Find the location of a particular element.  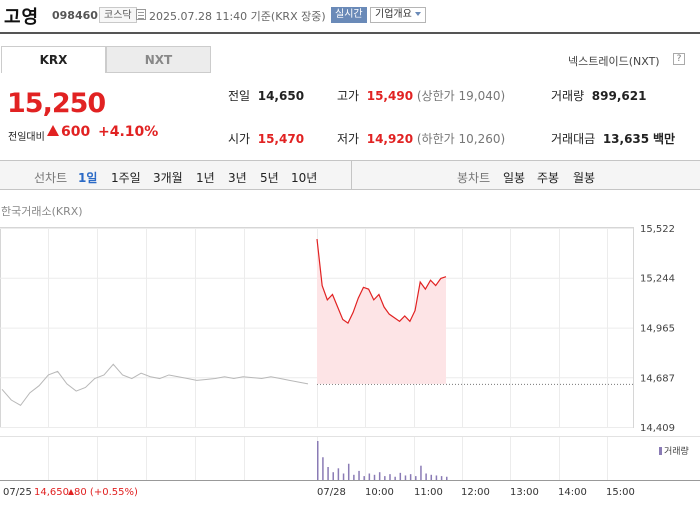

period-5y: 5년 is located at coordinates (269, 178).